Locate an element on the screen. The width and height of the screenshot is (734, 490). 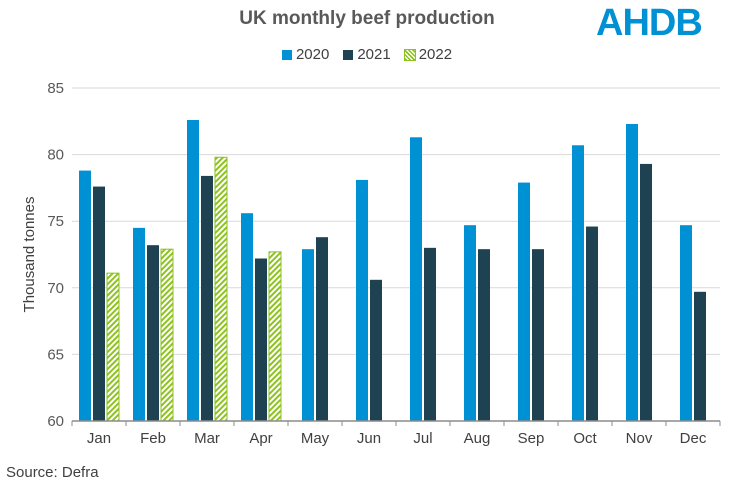
legend-label: 2022 is located at coordinates (435, 54).